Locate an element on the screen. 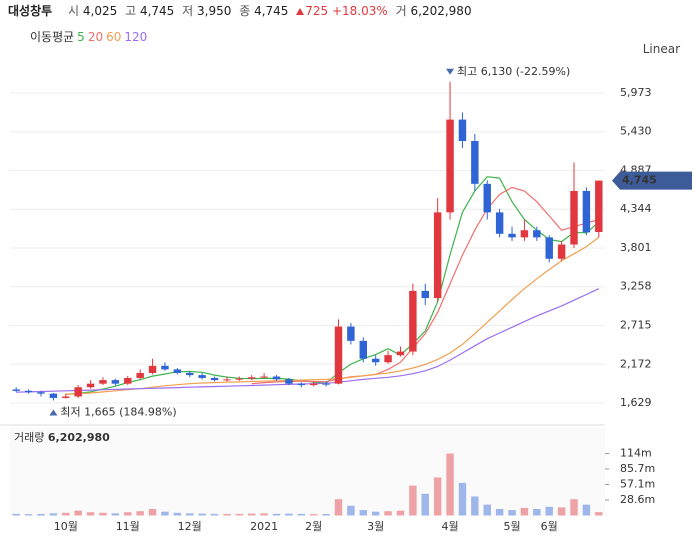  price-badge is located at coordinates (652, 180).